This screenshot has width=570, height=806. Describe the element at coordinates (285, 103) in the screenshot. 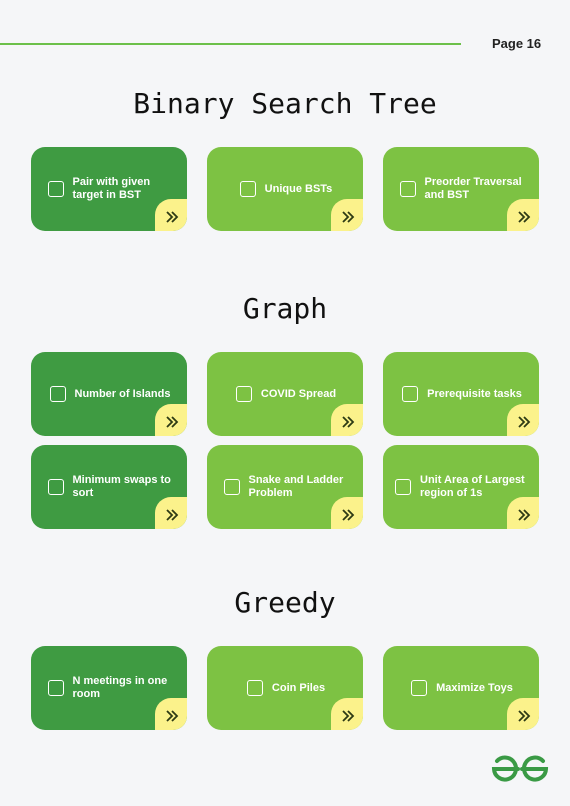

I see `section-title-bst: Binary Search Tree` at that location.